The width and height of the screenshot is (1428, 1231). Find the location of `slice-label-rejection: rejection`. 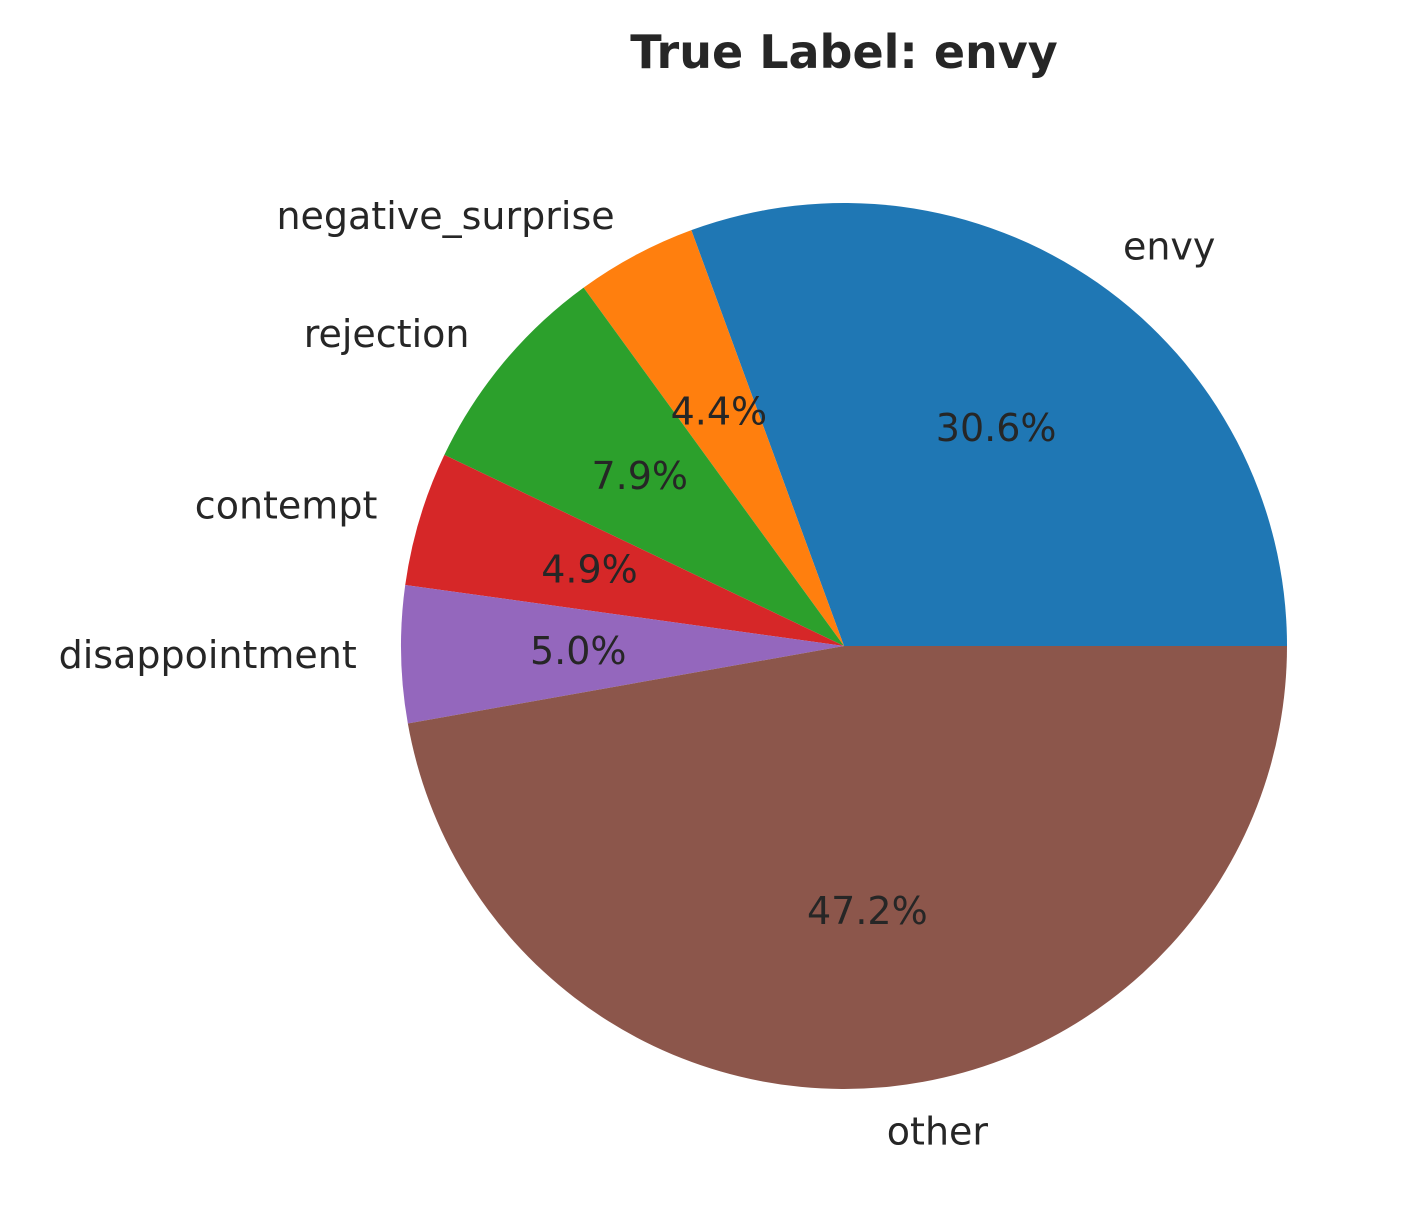

slice-label-rejection: rejection is located at coordinates (387, 334).